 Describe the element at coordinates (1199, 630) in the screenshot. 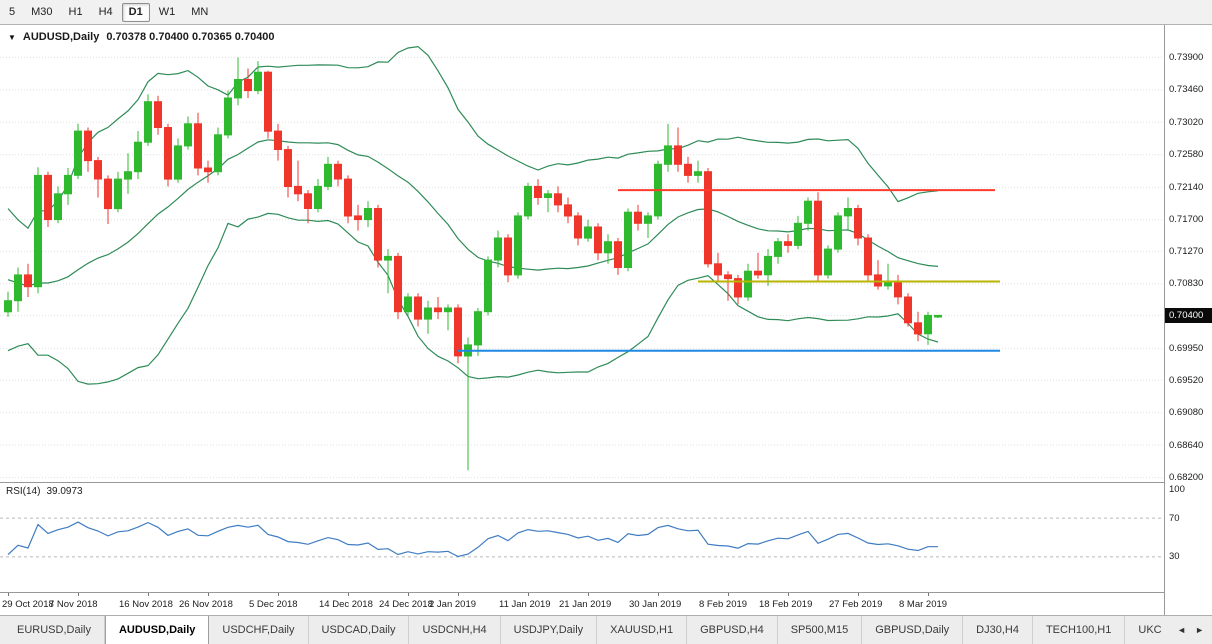

I see `tabs-scroll-right-icon: ►` at that location.